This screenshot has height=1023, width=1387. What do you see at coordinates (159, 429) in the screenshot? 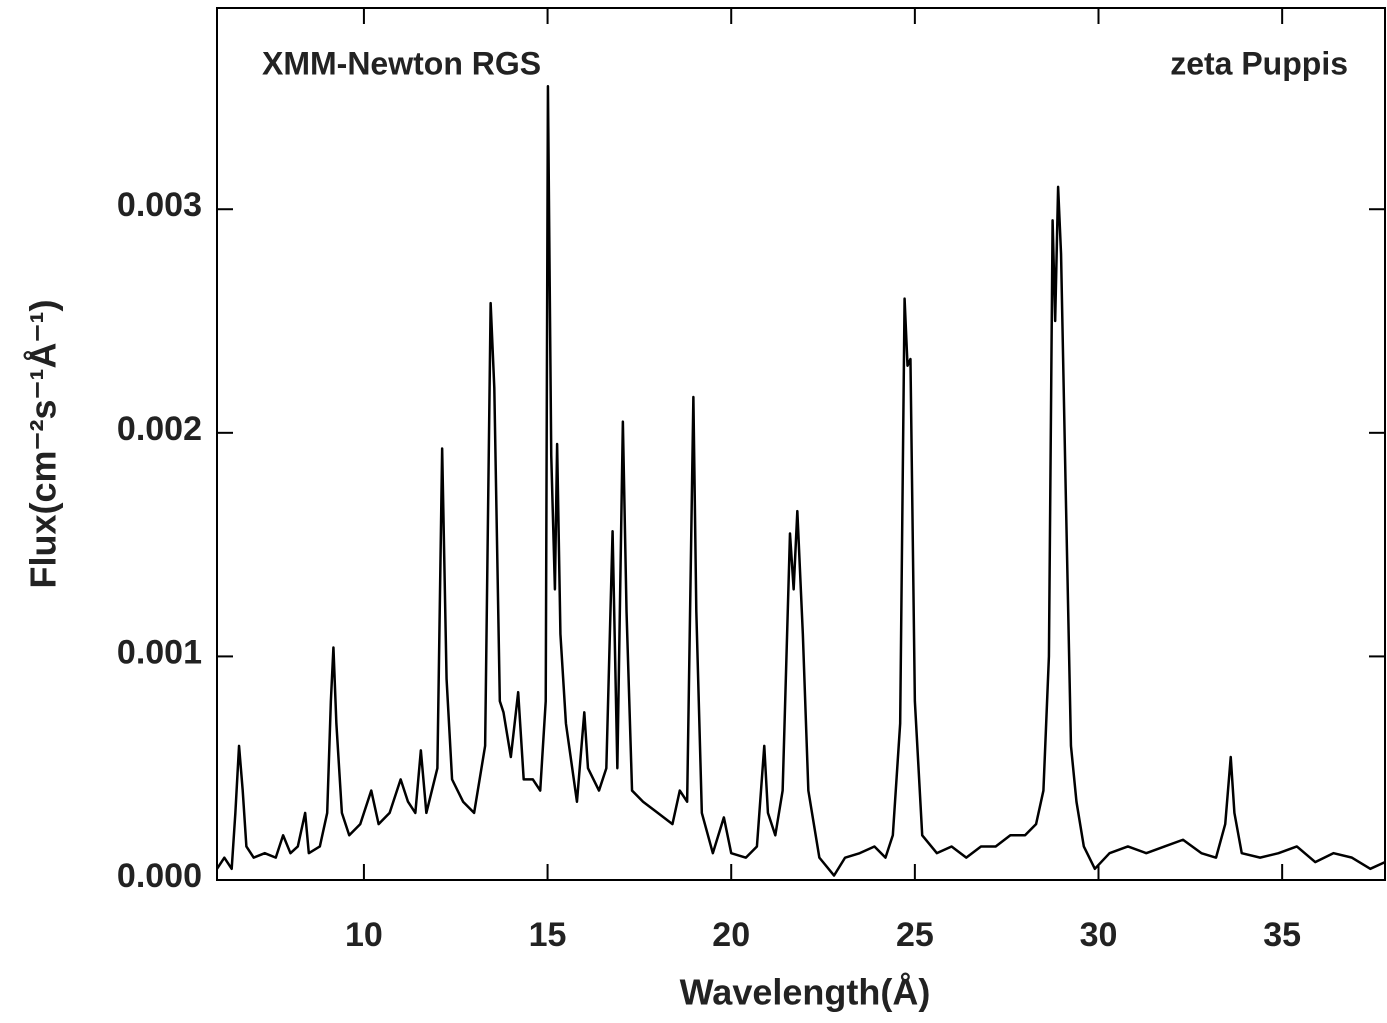
I see `y-tick-label: 0.002` at bounding box center [159, 429].